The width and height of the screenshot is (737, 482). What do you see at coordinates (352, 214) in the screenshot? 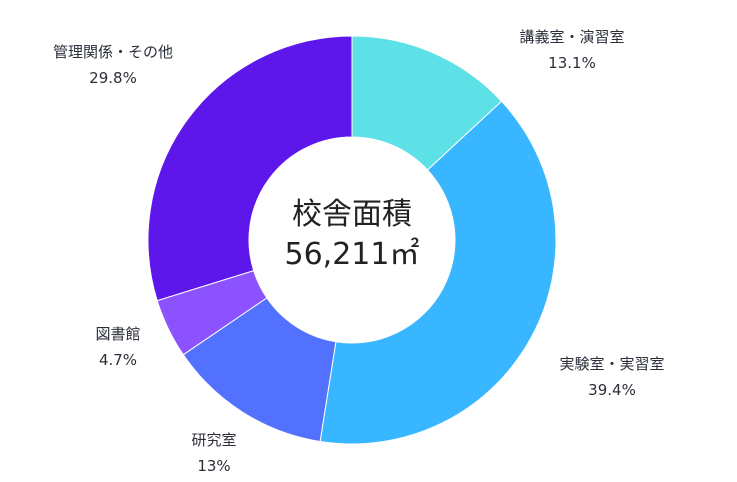
I see `center-title: 校舎面積` at bounding box center [352, 214].